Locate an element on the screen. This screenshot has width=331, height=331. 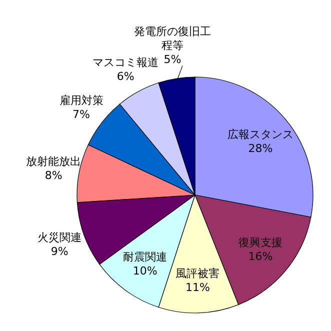
slice-label: 雇用対策 is located at coordinates (81, 100).